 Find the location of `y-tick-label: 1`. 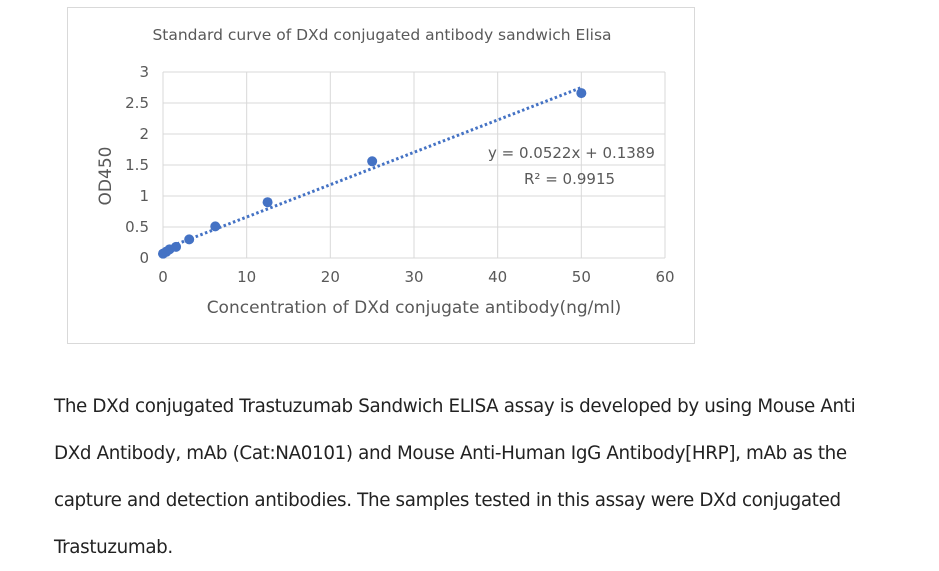

y-tick-label: 1 is located at coordinates (144, 196).